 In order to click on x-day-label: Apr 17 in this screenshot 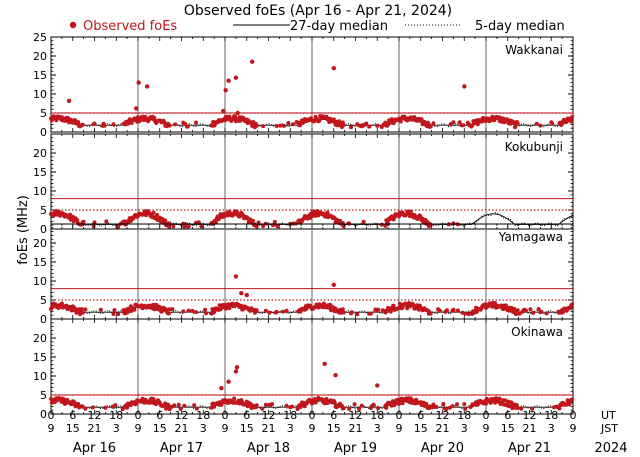, I will do `click(181, 448)`.